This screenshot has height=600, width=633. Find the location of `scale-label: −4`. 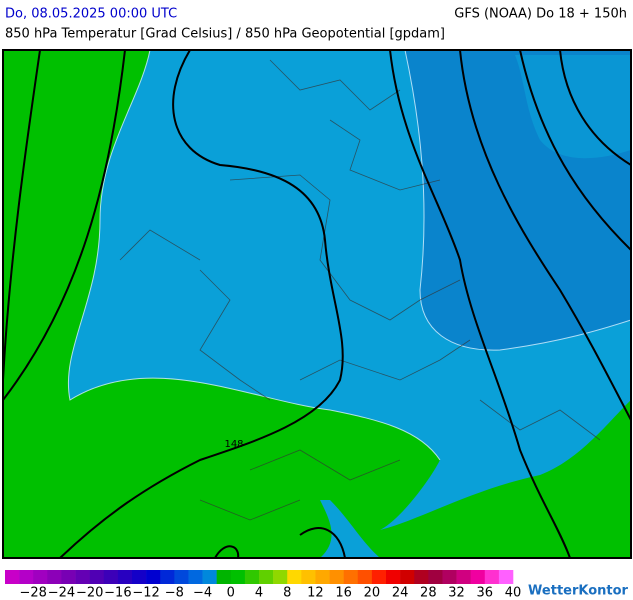

scale-label: −4 is located at coordinates (202, 593).